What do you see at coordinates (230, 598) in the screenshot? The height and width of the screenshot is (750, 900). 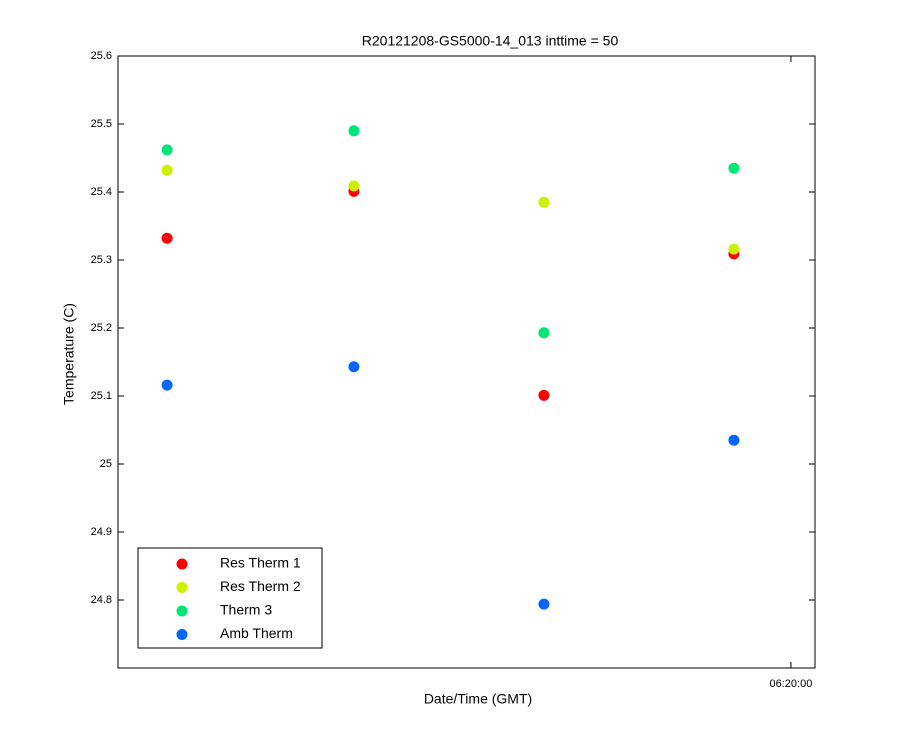 I see `legend-box` at bounding box center [230, 598].